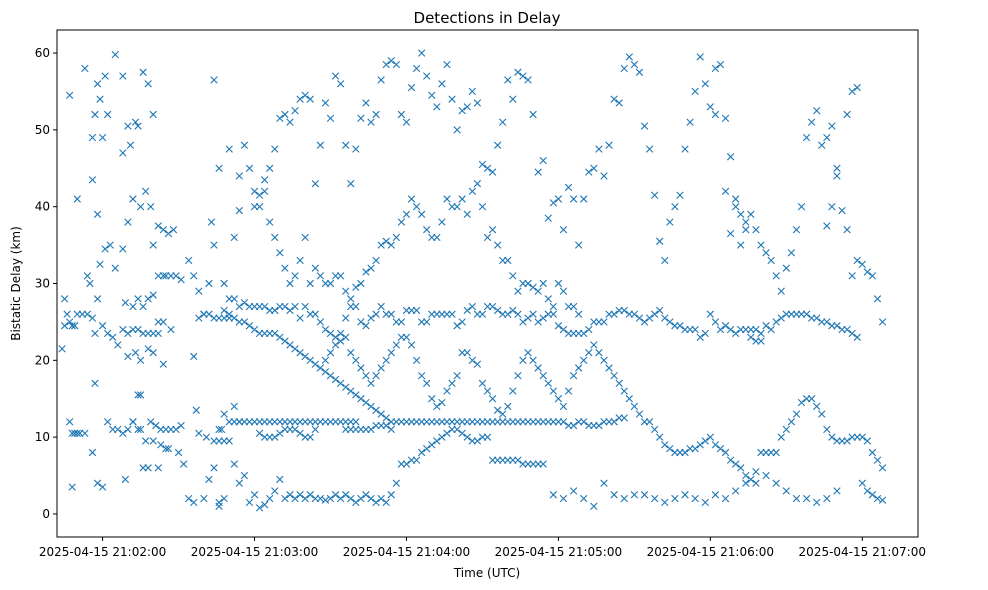 The width and height of the screenshot is (988, 590). What do you see at coordinates (254, 552) in the screenshot?
I see `x-tick-label: 2025-04-15 21:03:00` at bounding box center [254, 552].